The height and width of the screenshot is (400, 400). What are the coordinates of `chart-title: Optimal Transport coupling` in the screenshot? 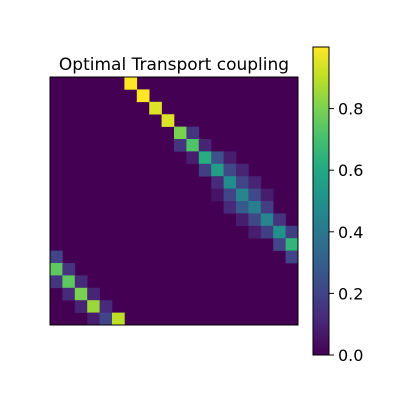 It's located at (174, 65).